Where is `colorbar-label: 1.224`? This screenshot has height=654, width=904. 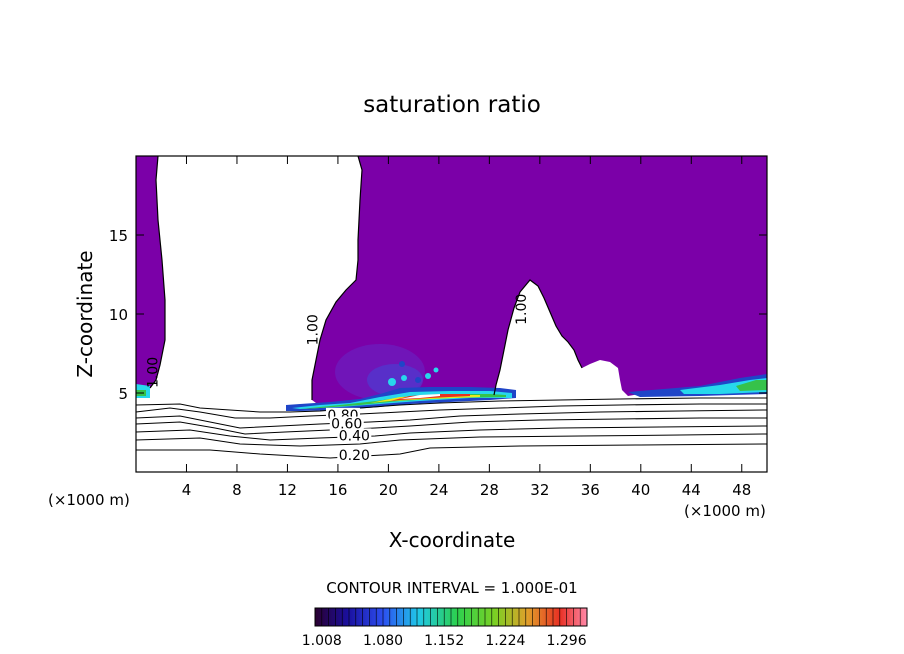 colorbar-label: 1.224 is located at coordinates (505, 641).